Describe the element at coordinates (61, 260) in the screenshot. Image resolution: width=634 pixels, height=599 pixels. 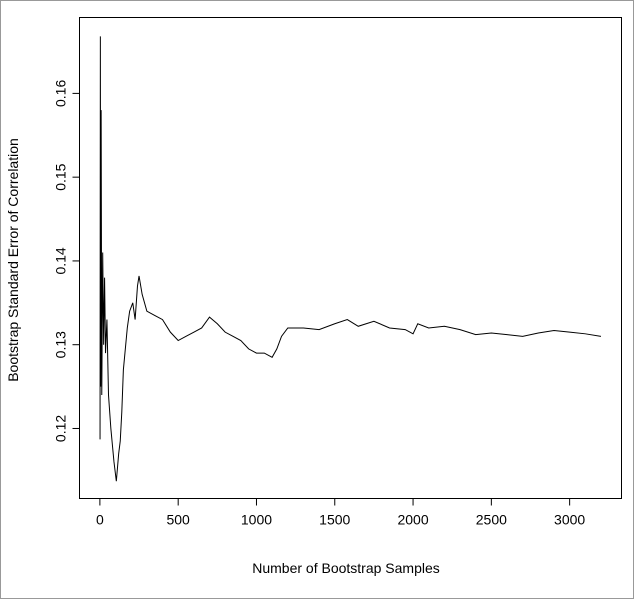
I see `y-tick-label: 0.14` at that location.